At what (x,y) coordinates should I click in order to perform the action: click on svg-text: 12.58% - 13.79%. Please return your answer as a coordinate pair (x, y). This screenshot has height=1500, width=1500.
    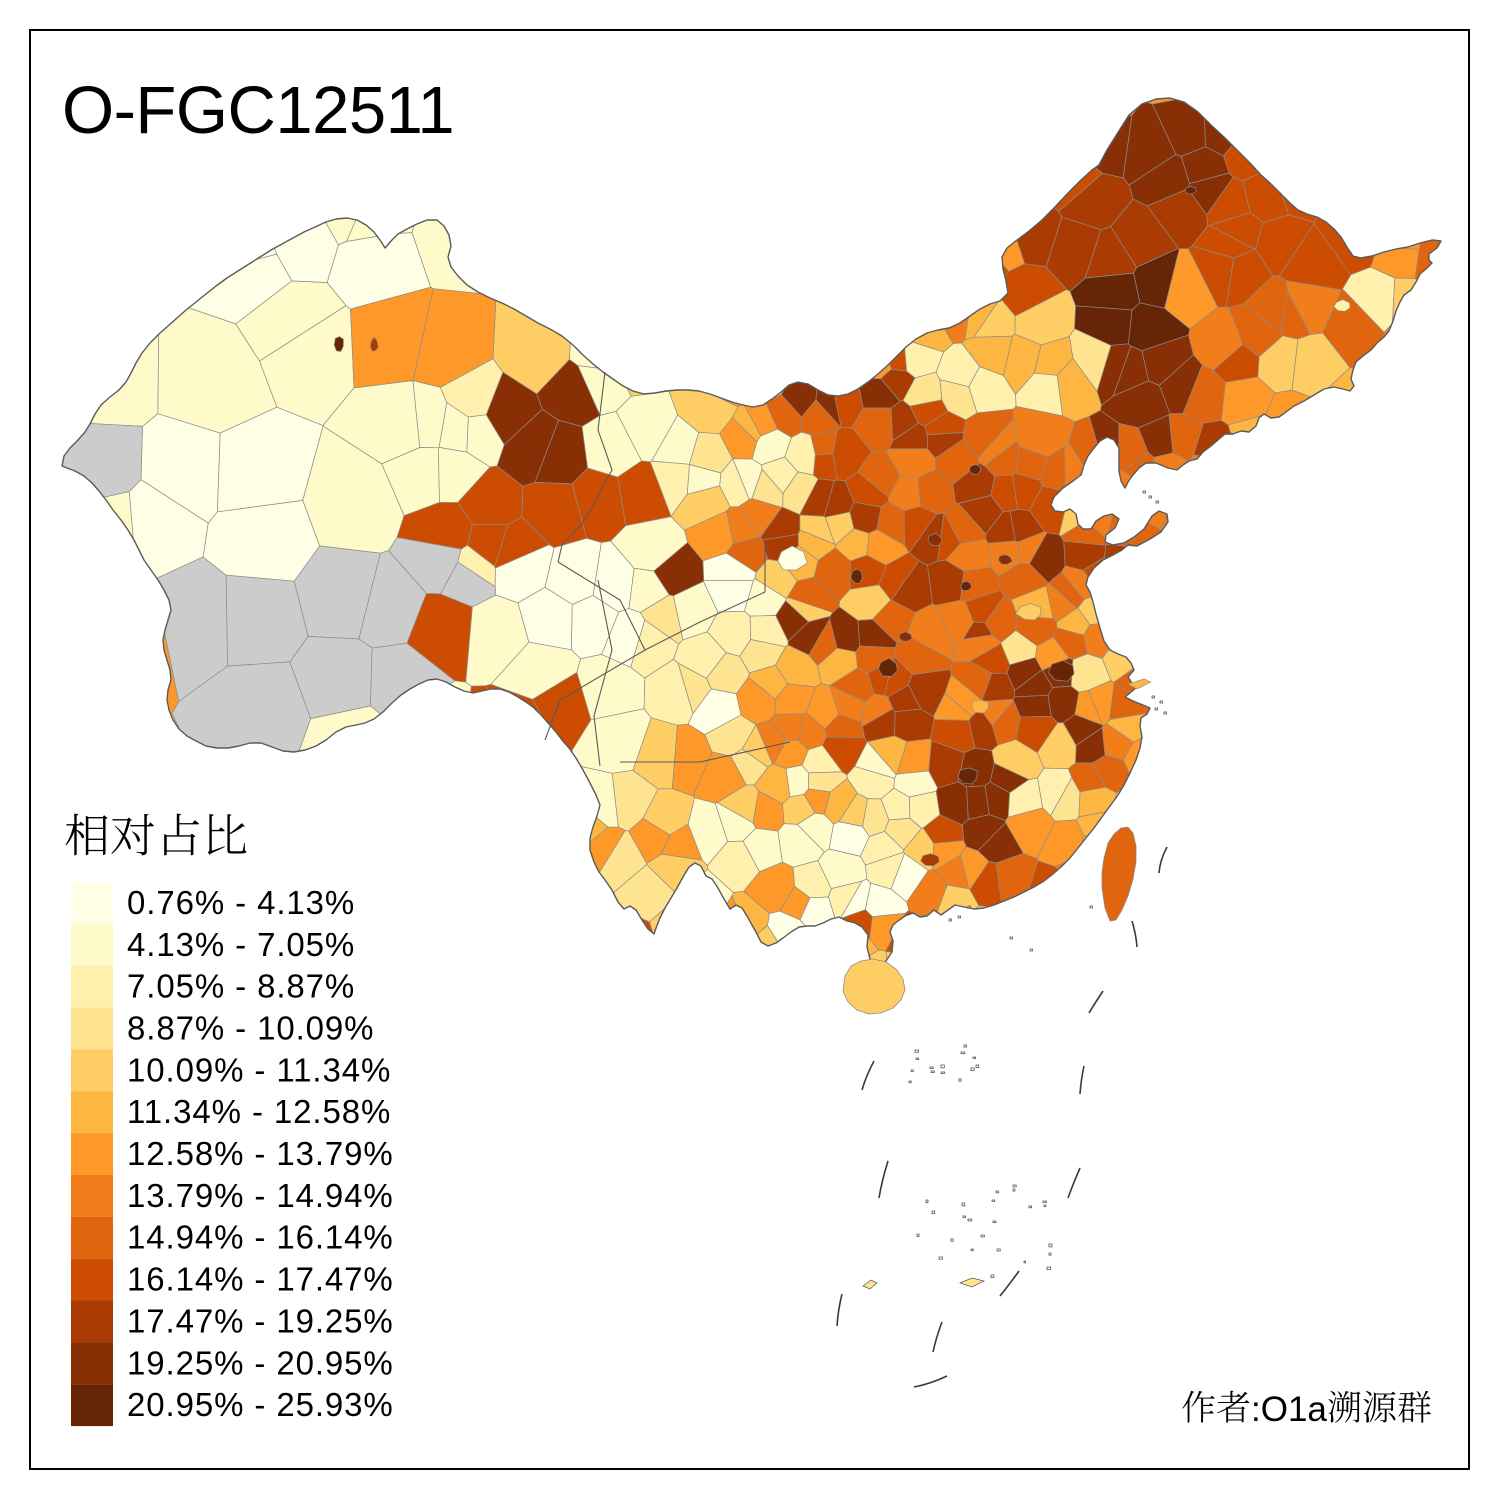
    Looking at the image, I should click on (260, 1153).